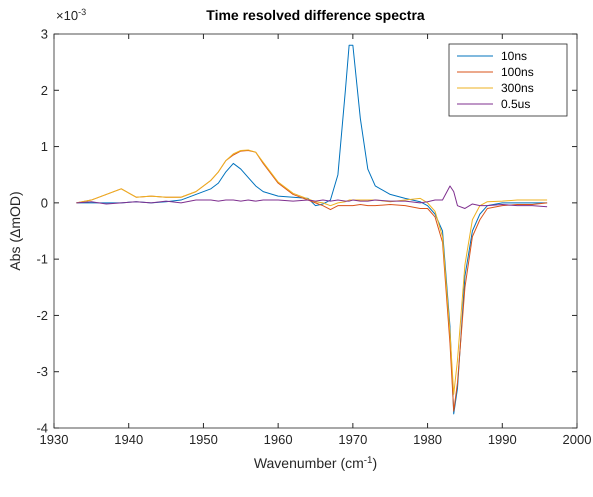 Image resolution: width=593 pixels, height=497 pixels. What do you see at coordinates (42, 315) in the screenshot?
I see `y-tick-label: -2` at bounding box center [42, 315].